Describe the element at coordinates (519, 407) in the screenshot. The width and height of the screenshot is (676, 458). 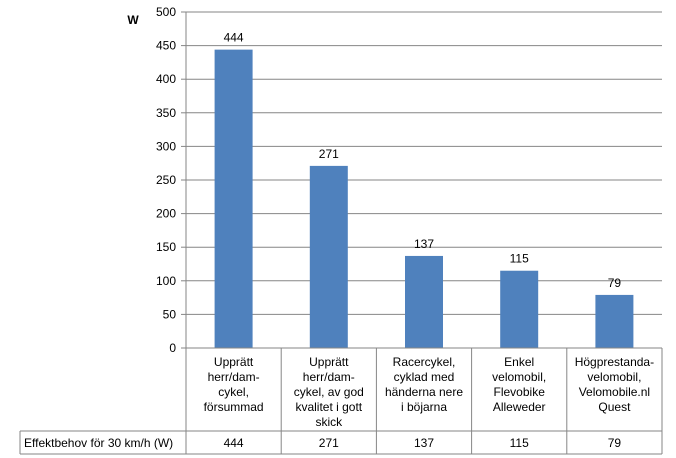
I see `category-label-line: Alleweder` at that location.